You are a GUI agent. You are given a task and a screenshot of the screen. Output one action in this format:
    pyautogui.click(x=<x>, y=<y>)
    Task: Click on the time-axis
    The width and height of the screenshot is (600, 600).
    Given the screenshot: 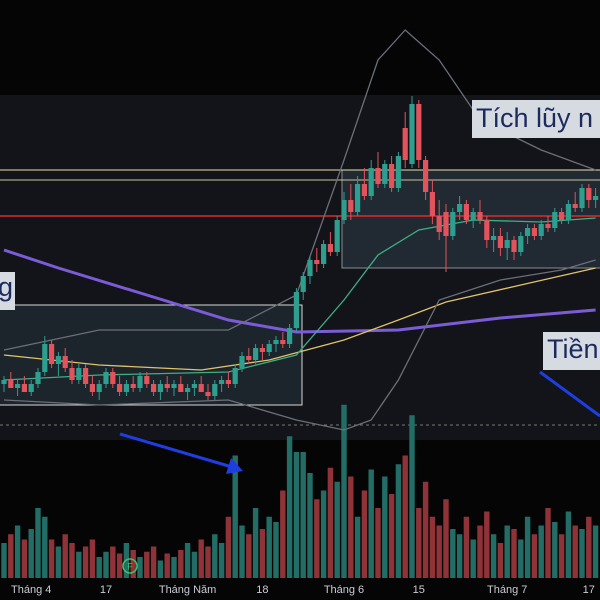 What is the action you would take?
    pyautogui.click(x=300, y=590)
    